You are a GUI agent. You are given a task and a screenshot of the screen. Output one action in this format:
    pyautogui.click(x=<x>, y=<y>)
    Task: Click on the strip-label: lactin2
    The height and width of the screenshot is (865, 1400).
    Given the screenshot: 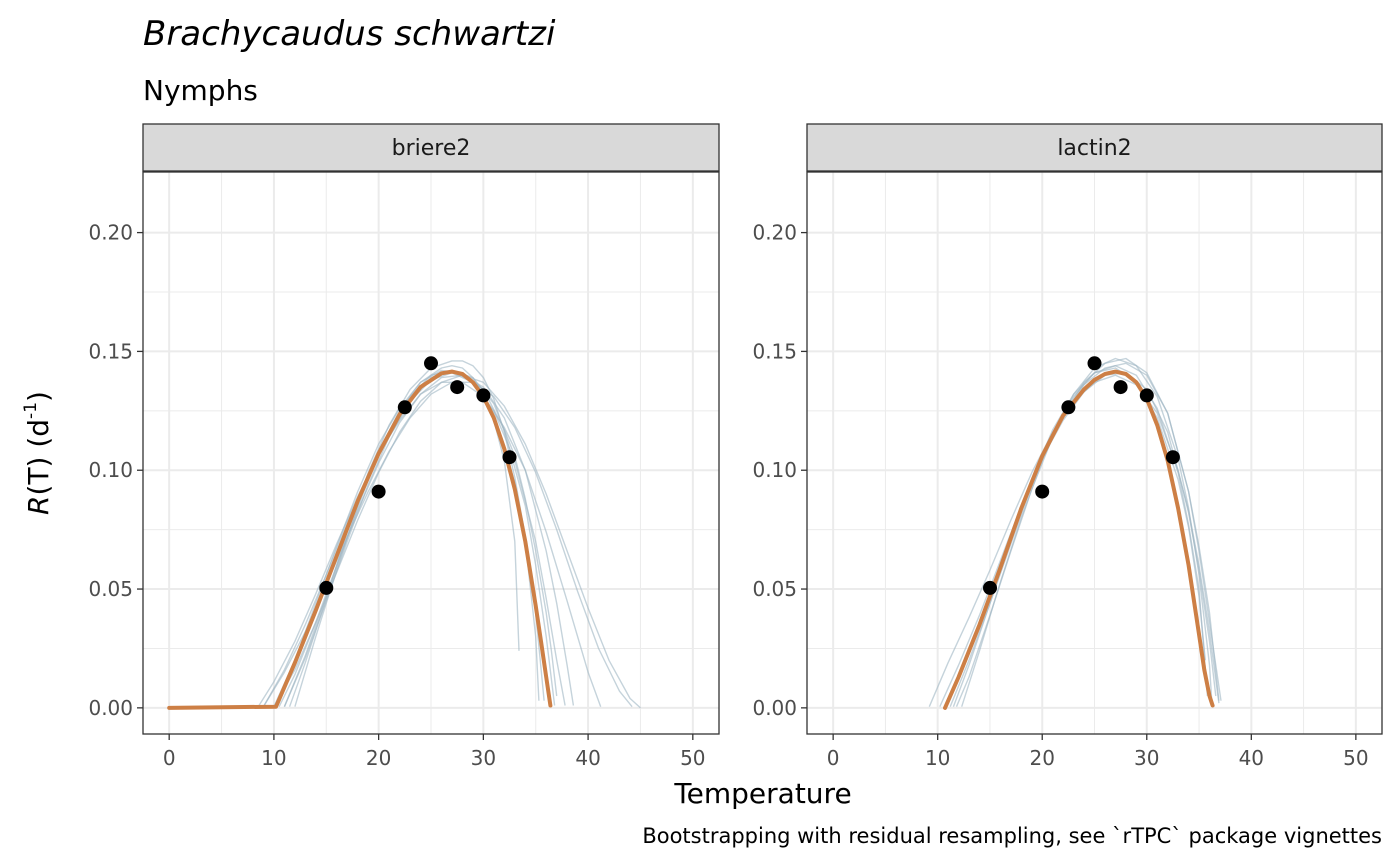 What is the action you would take?
    pyautogui.click(x=1094, y=148)
    